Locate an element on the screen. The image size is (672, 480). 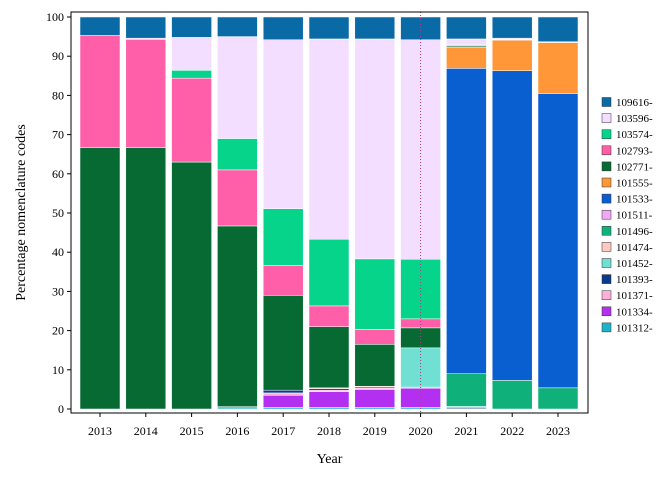
bar-segment-109616-2014 is located at coordinates (146, 27).